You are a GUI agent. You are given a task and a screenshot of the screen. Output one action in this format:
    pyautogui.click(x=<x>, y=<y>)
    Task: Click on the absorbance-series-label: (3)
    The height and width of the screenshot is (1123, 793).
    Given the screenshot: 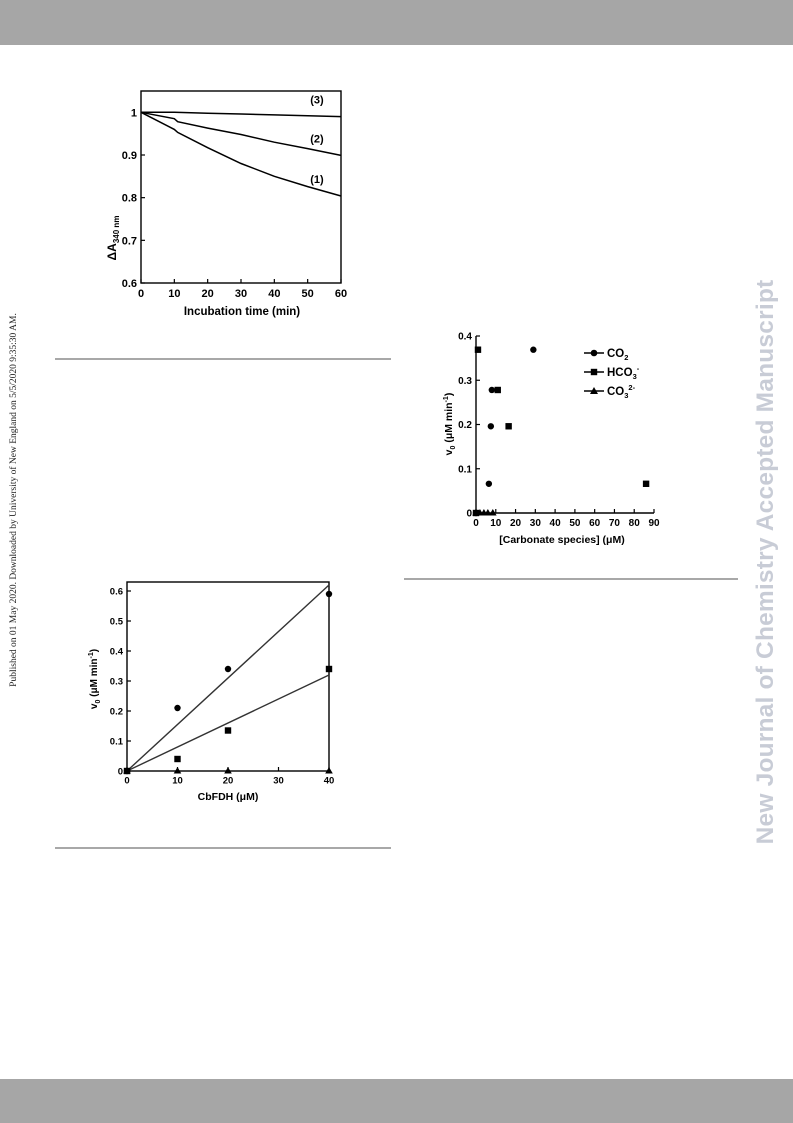 What is the action you would take?
    pyautogui.click(x=317, y=101)
    